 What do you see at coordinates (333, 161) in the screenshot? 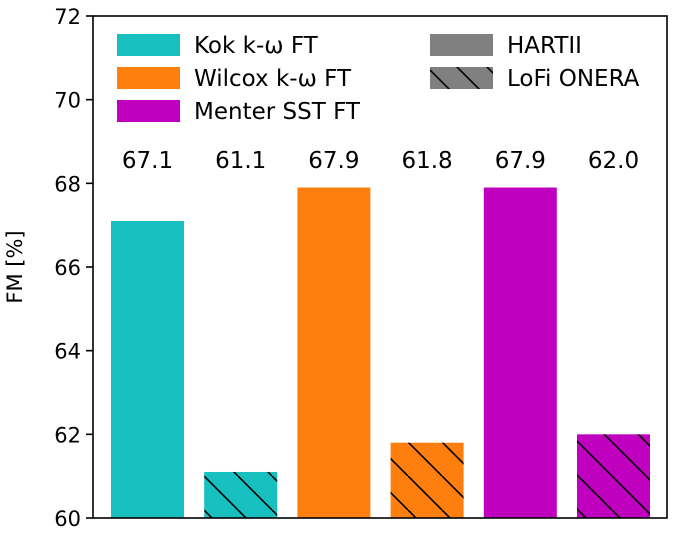
I see `data-label-3: 67.9` at bounding box center [333, 161].